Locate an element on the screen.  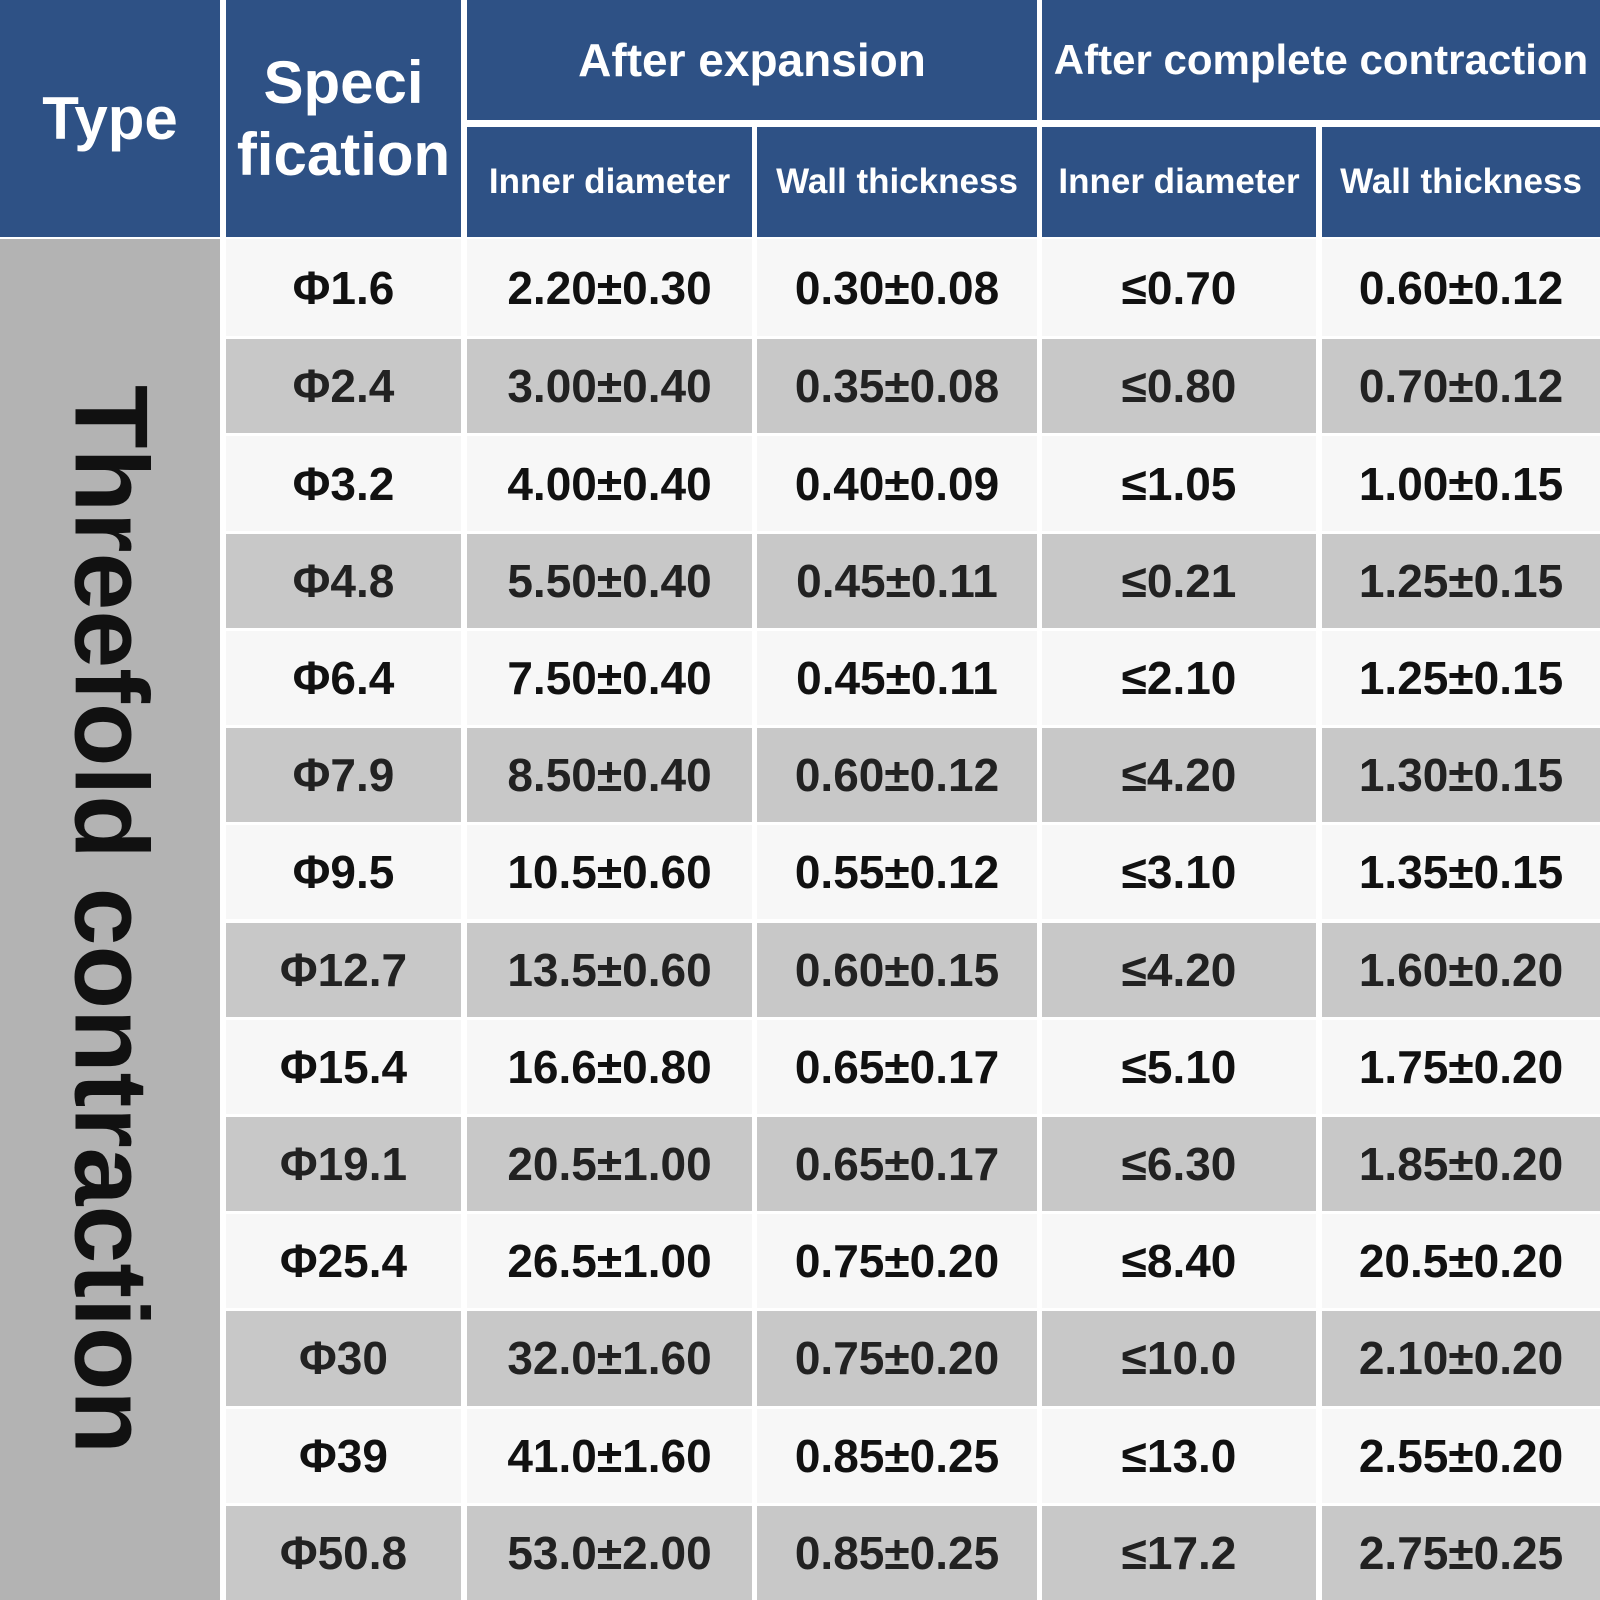
table-cell: ≤5.10 is located at coordinates (1179, 1066).